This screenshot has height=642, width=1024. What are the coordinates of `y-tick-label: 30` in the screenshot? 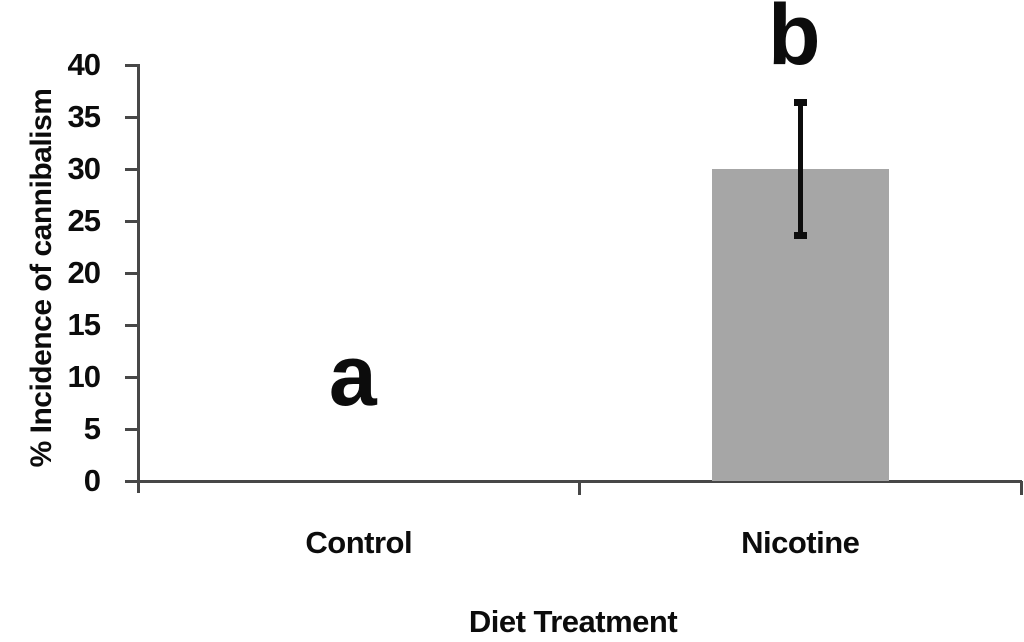 It's located at (84, 168).